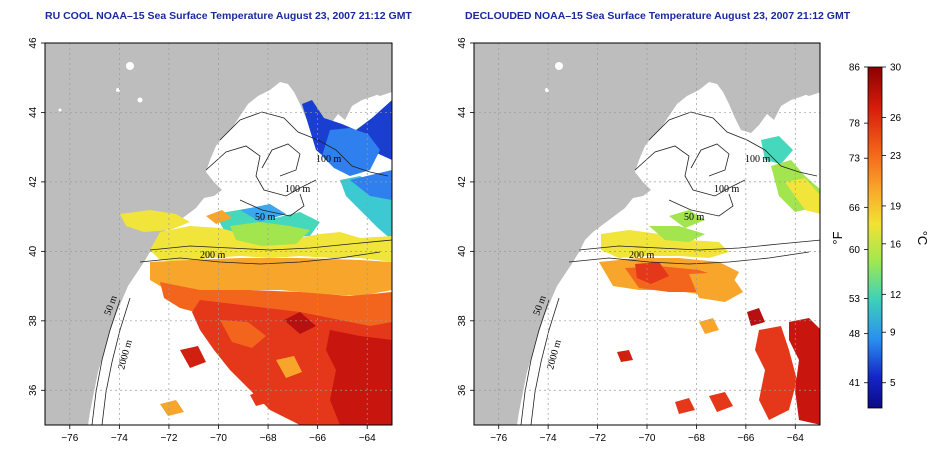 This screenshot has height=475, width=950. I want to click on colorbar-ramp, so click(875, 237).